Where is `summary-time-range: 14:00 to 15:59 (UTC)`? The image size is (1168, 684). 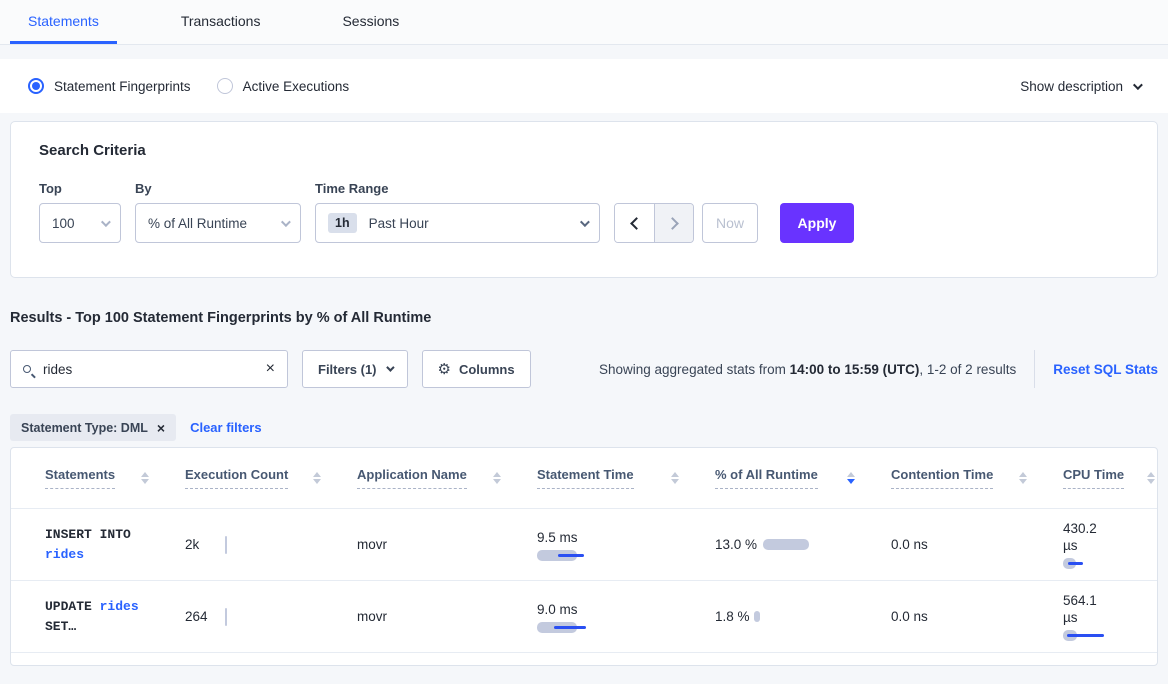 summary-time-range: 14:00 to 15:59 (UTC) is located at coordinates (854, 369).